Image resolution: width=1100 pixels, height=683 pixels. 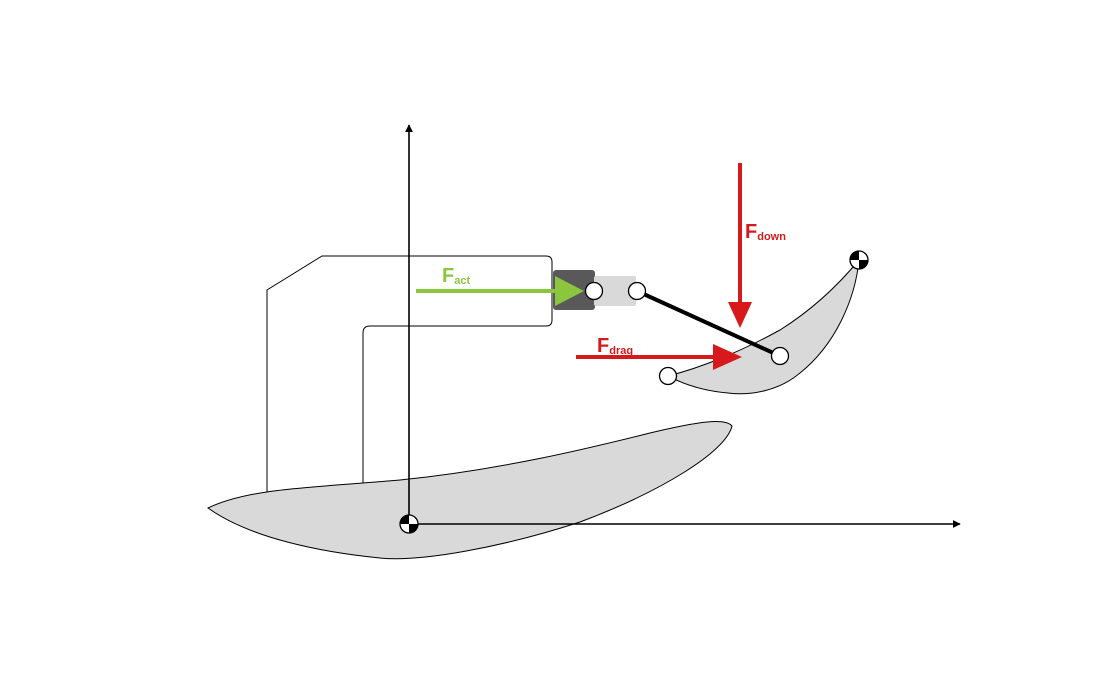 I want to click on downforce-arrow, so click(x=740, y=245).